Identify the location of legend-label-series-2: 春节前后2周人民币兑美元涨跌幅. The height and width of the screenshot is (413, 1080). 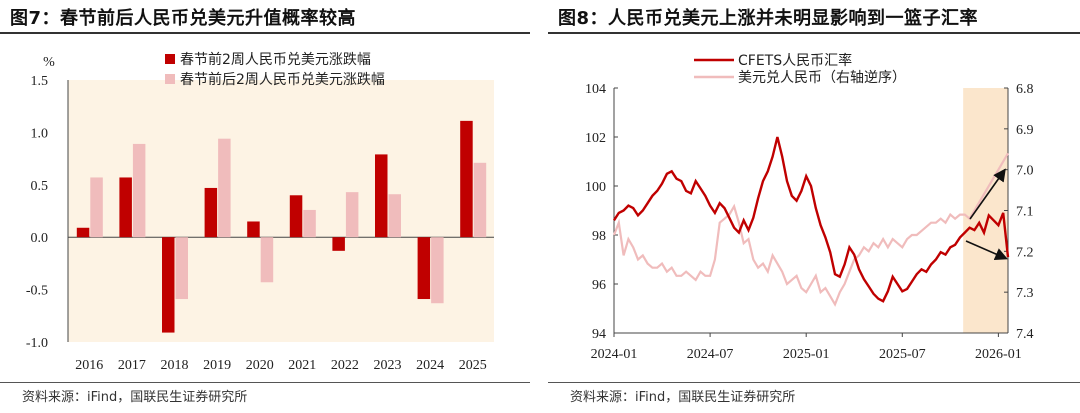
(282, 79).